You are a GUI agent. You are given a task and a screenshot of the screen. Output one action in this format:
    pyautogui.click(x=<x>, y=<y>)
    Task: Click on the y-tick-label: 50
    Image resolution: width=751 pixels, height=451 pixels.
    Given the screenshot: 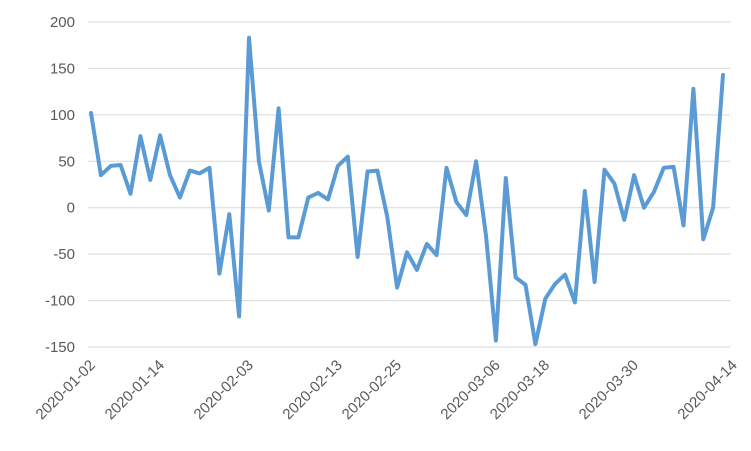 What is the action you would take?
    pyautogui.click(x=66, y=161)
    